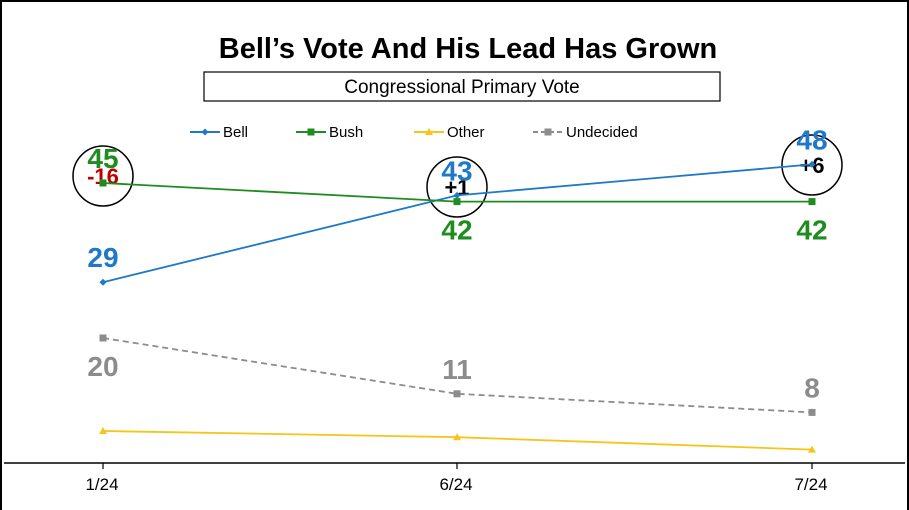 The width and height of the screenshot is (909, 510). I want to click on series-bush, so click(457, 192).